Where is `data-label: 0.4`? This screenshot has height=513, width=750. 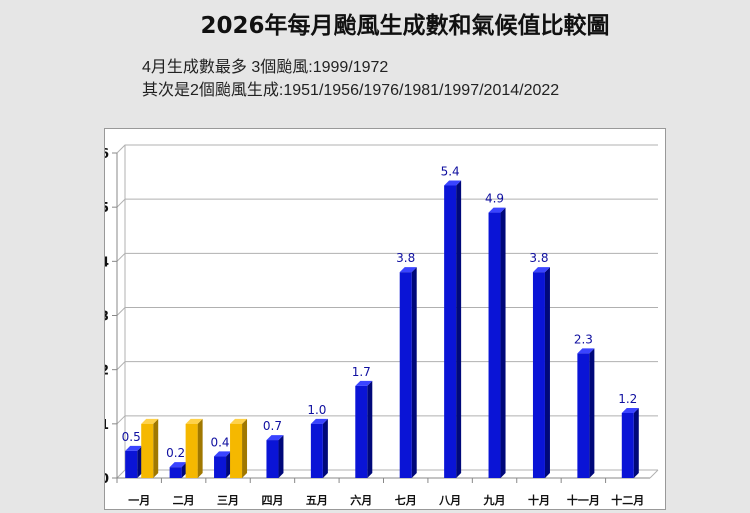
data-label: 0.4 is located at coordinates (219, 442).